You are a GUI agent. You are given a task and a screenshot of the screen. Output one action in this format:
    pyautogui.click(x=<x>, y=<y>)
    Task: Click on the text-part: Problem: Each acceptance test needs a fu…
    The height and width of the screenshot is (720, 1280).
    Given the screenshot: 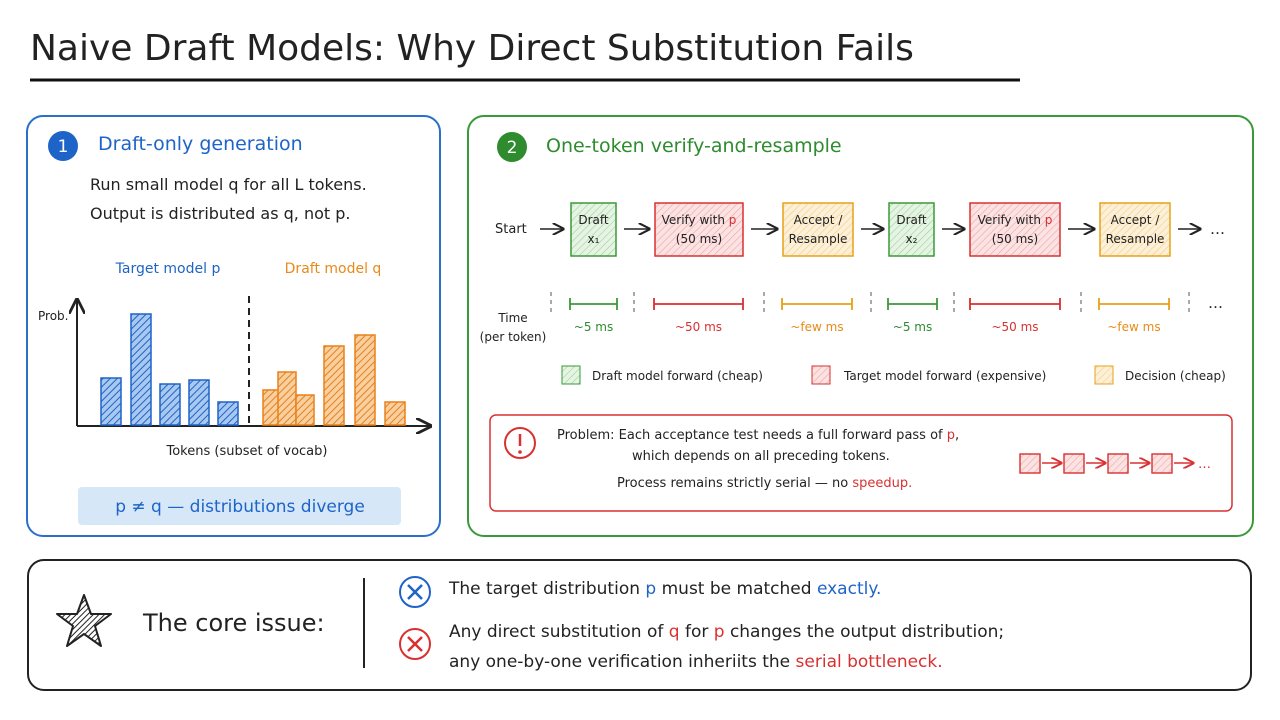 What is the action you would take?
    pyautogui.click(x=750, y=435)
    